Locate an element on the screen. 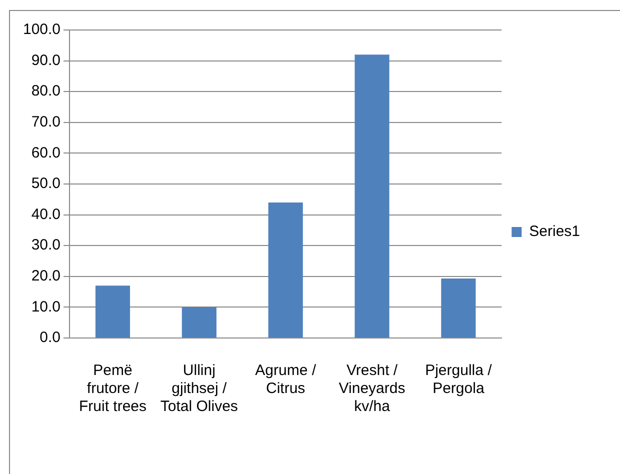  y-tick-label: 40.0 is located at coordinates (46, 214).